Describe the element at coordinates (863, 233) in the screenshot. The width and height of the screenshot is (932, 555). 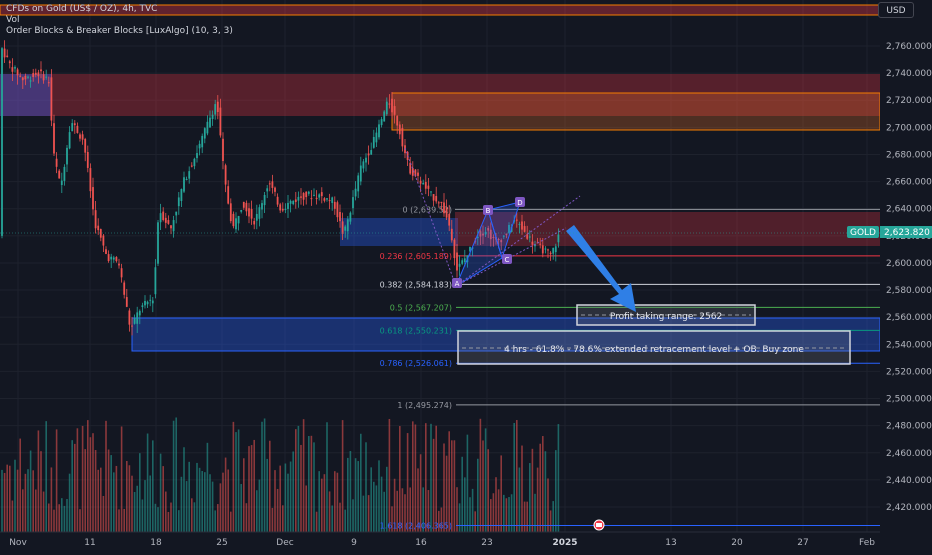
I see `symbol-tag-label: GOLD` at that location.